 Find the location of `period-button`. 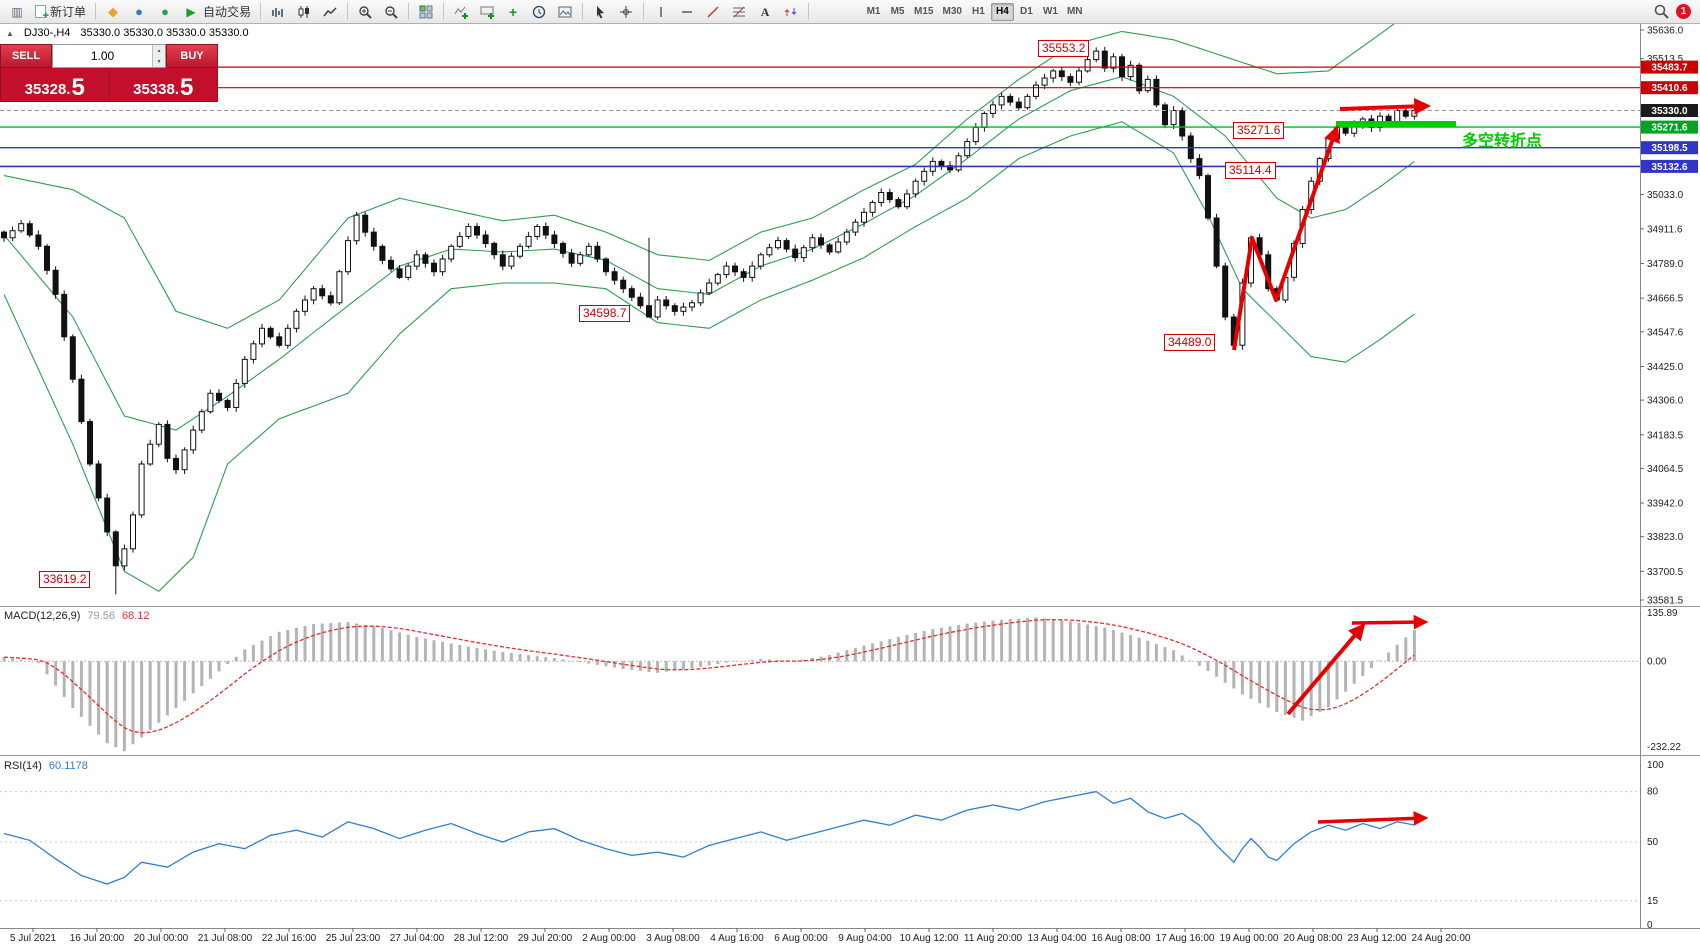

period-button is located at coordinates (539, 12).